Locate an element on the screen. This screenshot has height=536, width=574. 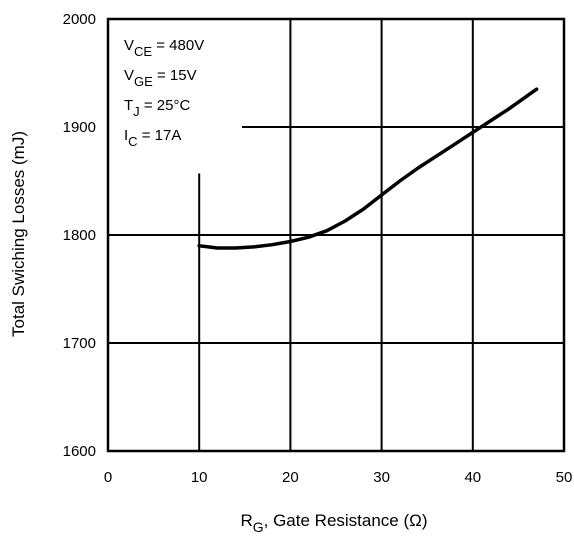
y-tick-label: 2000 is located at coordinates (79, 19).